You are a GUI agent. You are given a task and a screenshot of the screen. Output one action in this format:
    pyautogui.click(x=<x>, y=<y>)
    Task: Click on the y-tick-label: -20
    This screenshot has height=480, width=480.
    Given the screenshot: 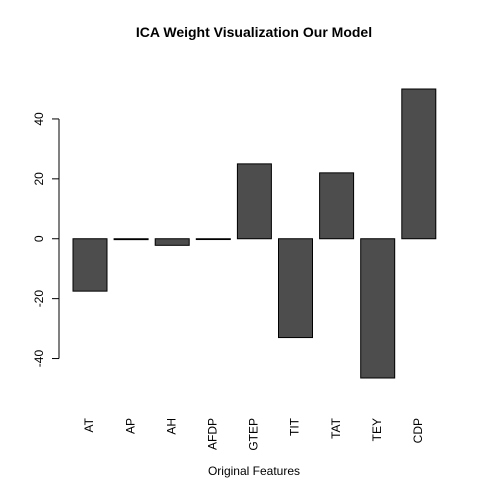 What is the action you would take?
    pyautogui.click(x=39, y=299)
    